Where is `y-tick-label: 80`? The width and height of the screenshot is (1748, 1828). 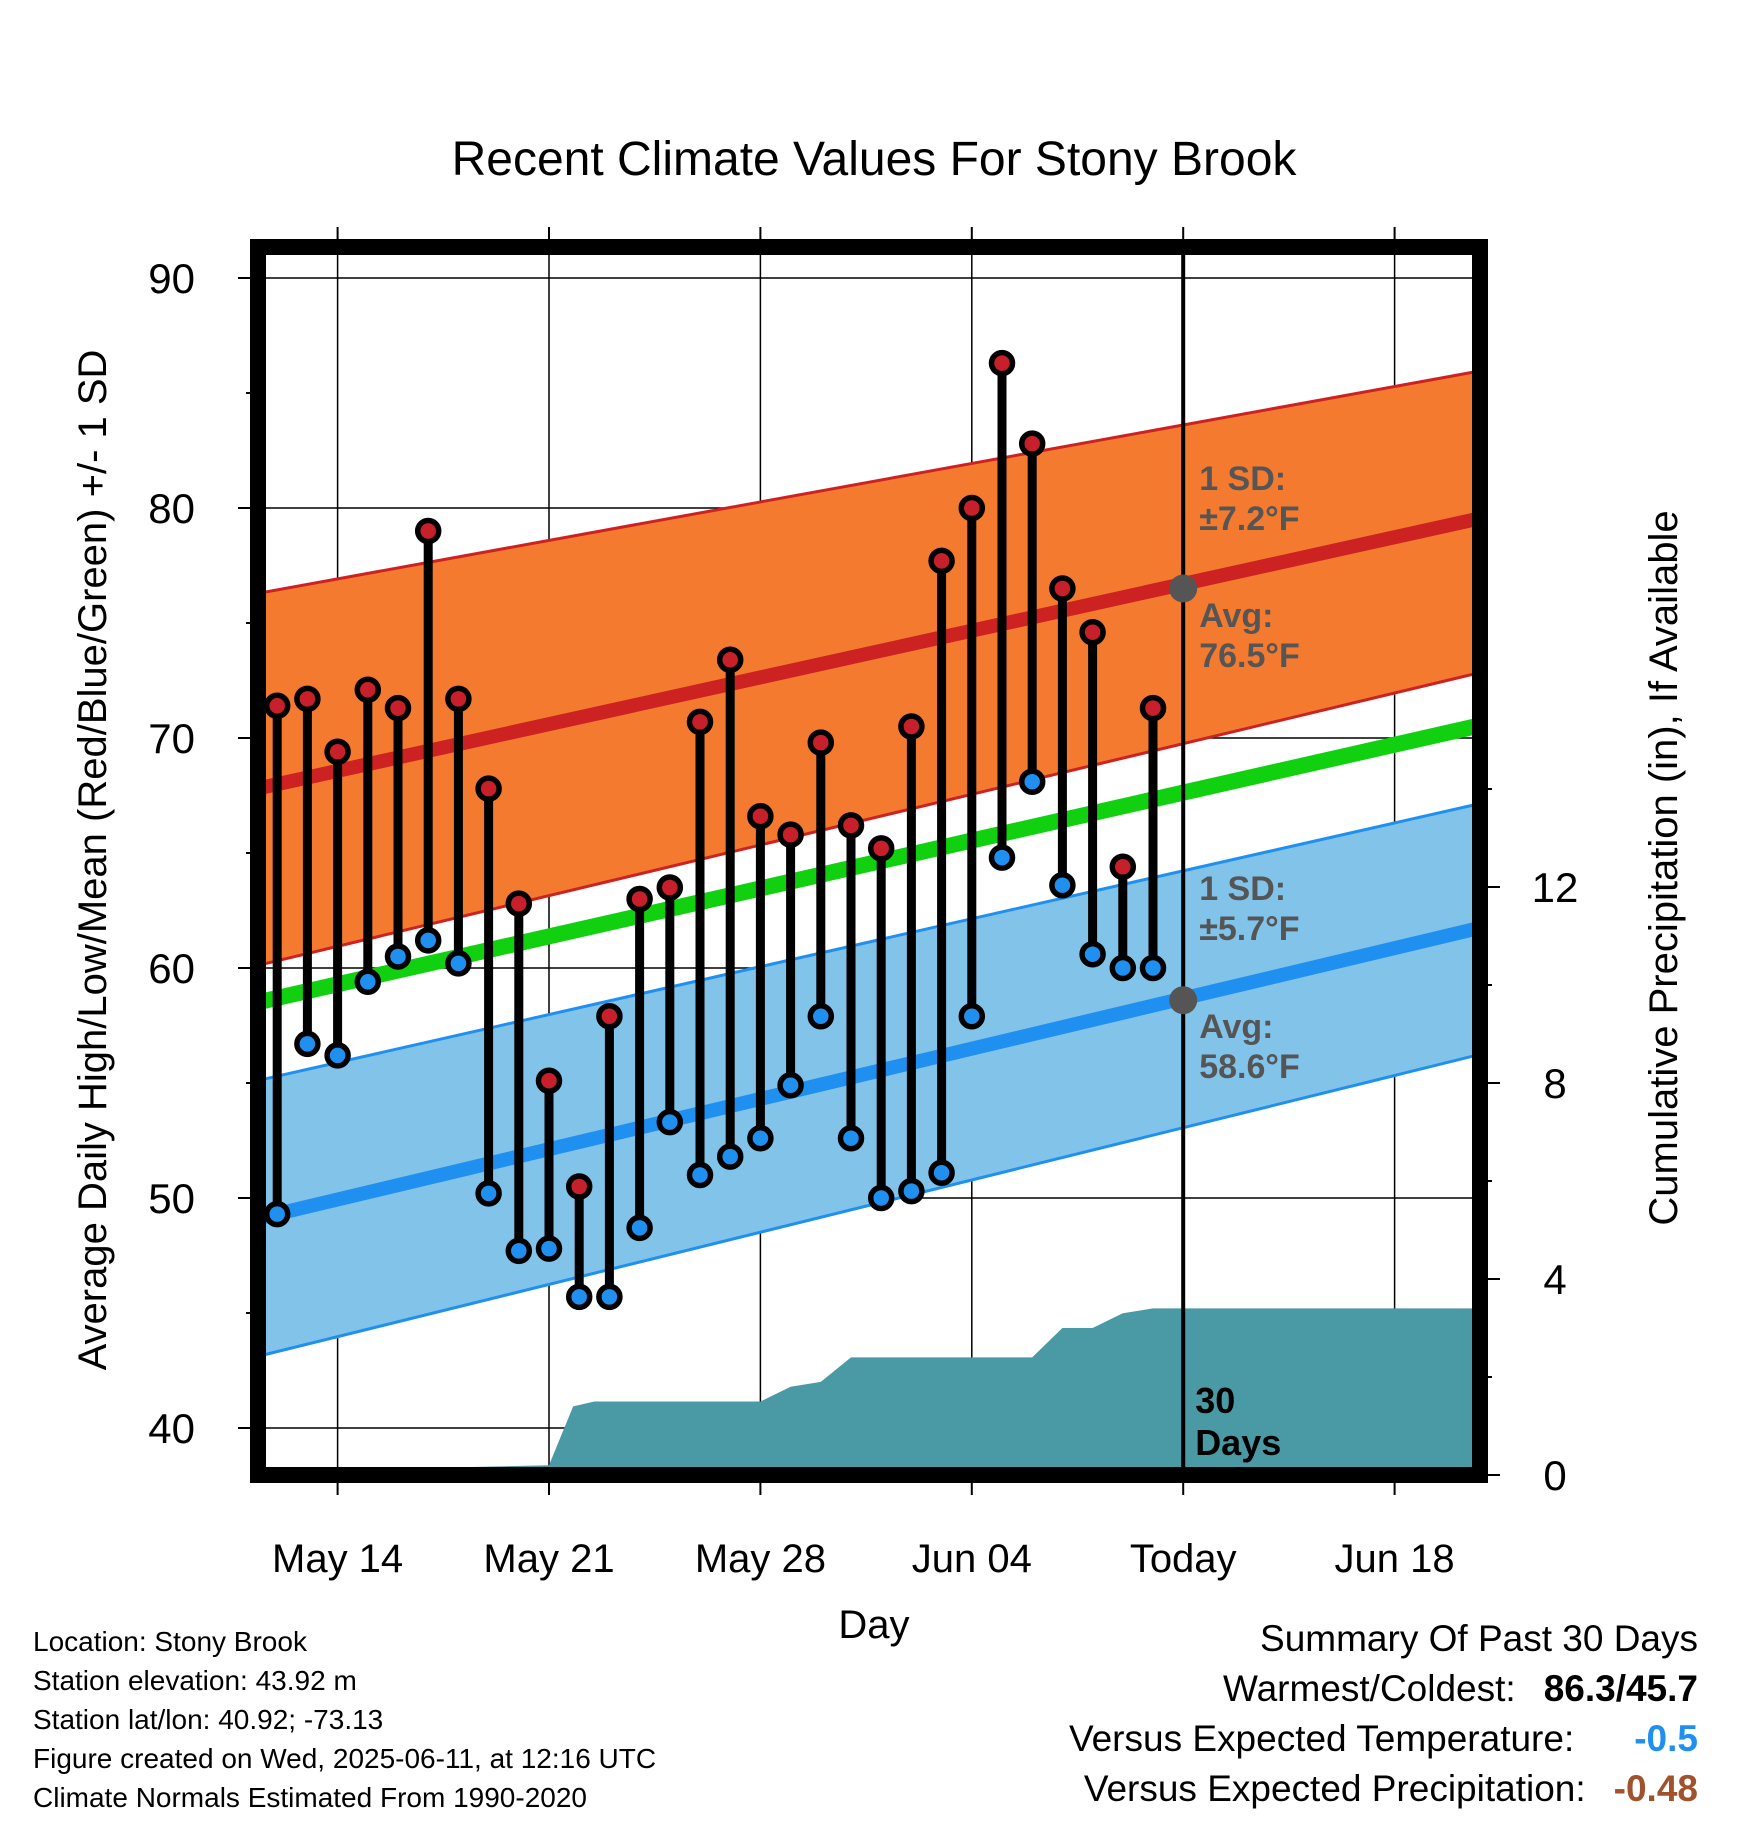 y-tick-label: 80 is located at coordinates (171, 508).